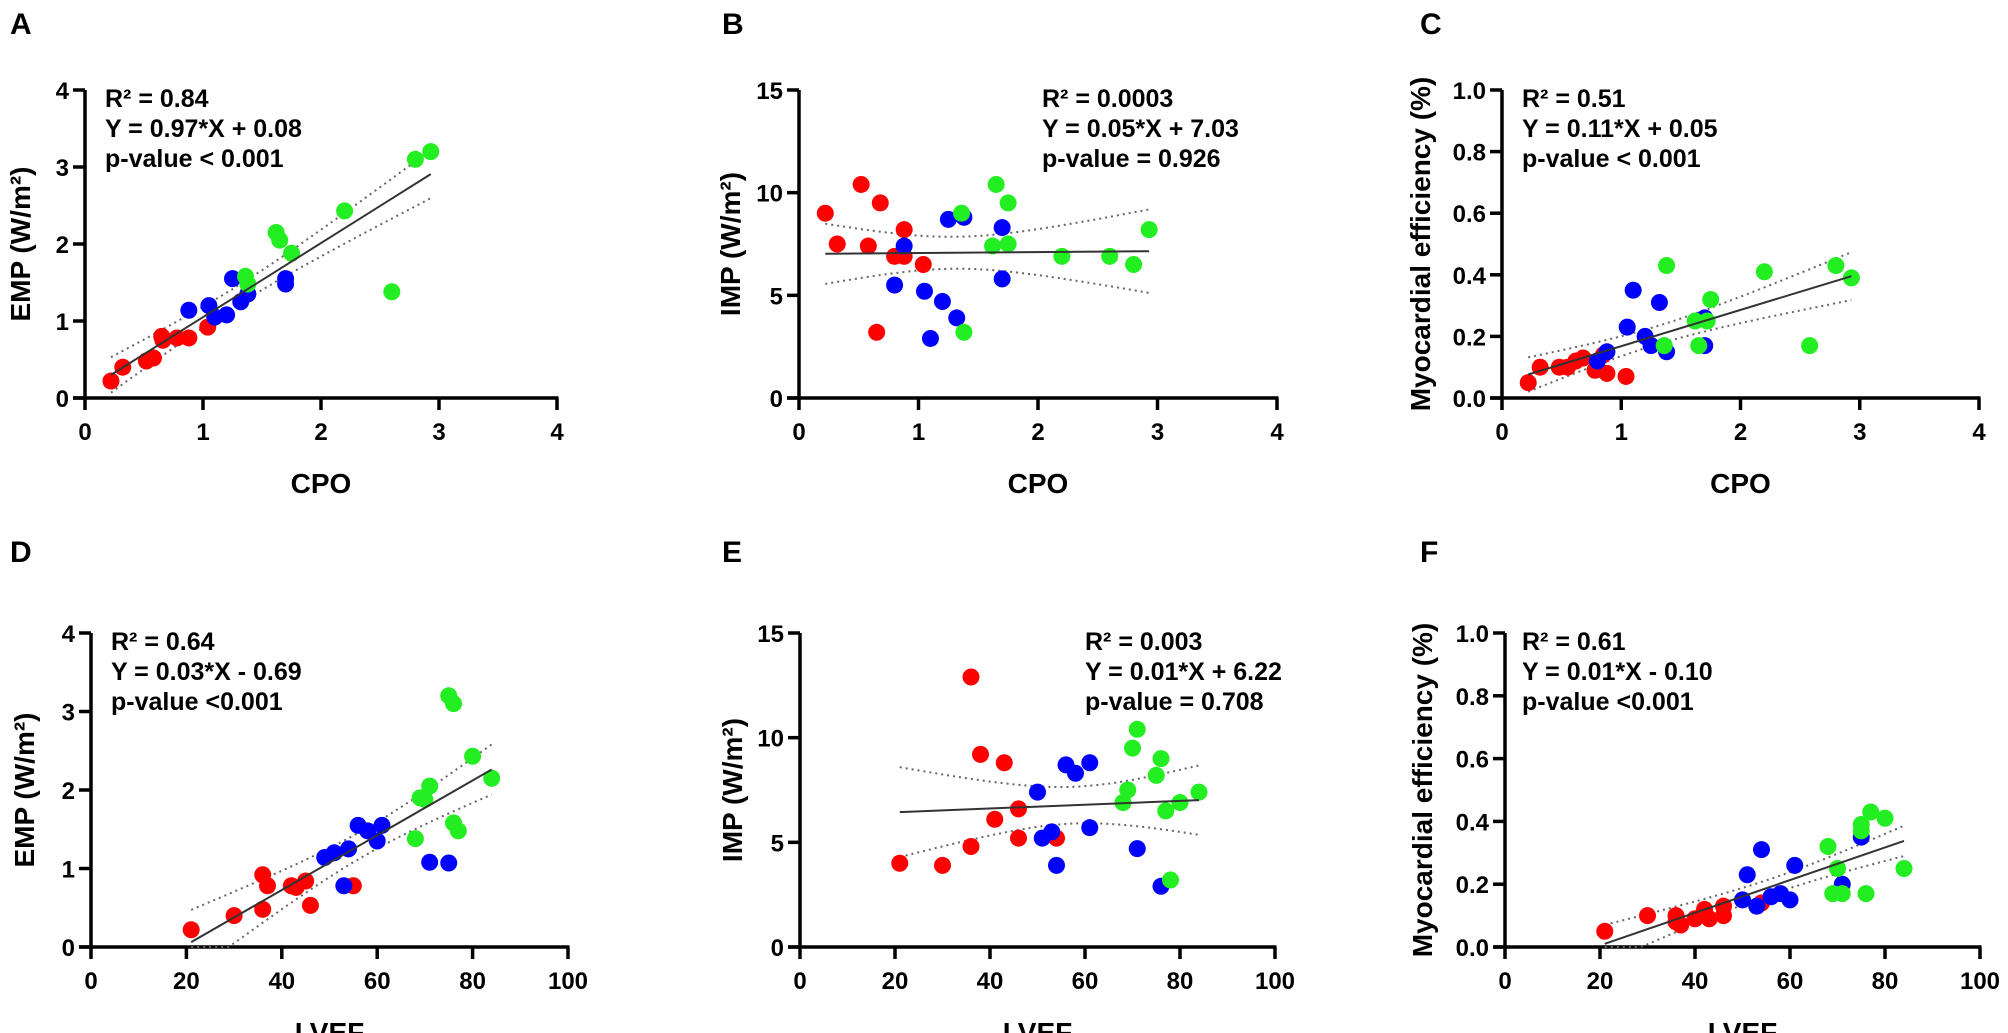  I want to click on stats-annotation: Y = 0.03*X - 0.69, so click(206, 672).